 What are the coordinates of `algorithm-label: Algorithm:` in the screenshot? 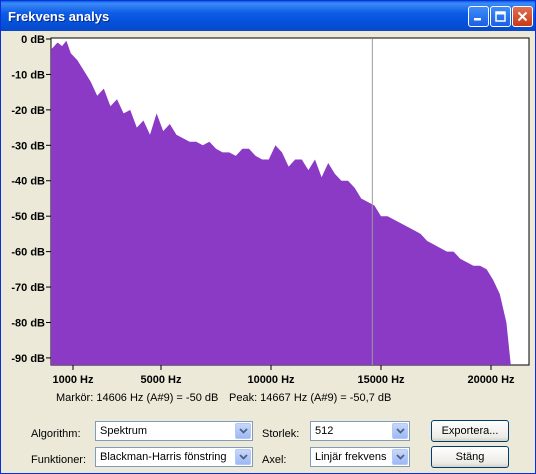 It's located at (56, 434).